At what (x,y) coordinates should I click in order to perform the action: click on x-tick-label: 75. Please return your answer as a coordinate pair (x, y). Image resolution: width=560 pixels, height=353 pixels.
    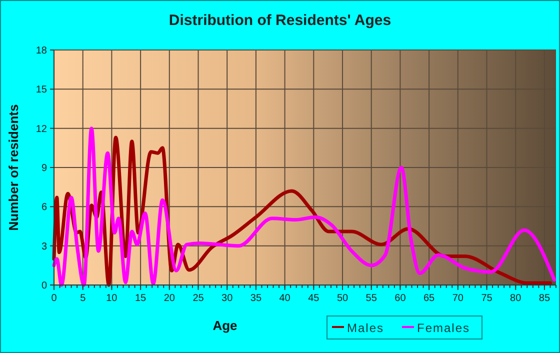
    Looking at the image, I should click on (487, 298).